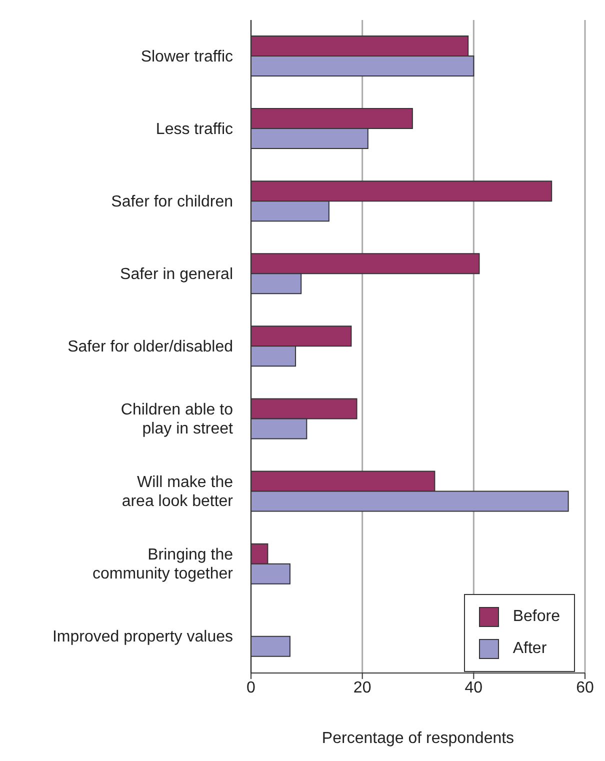  What do you see at coordinates (536, 617) in the screenshot?
I see `legend-label: Before` at bounding box center [536, 617].